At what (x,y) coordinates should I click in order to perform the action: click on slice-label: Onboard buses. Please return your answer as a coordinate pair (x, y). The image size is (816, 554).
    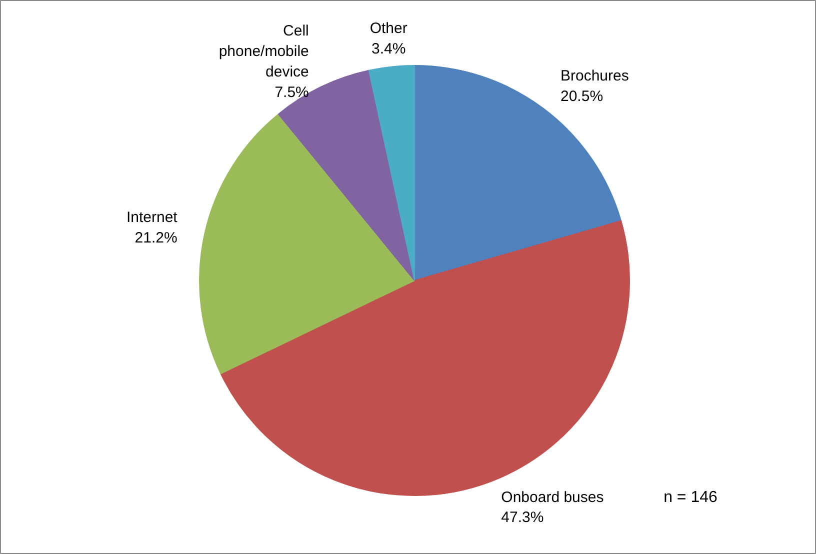
    Looking at the image, I should click on (552, 497).